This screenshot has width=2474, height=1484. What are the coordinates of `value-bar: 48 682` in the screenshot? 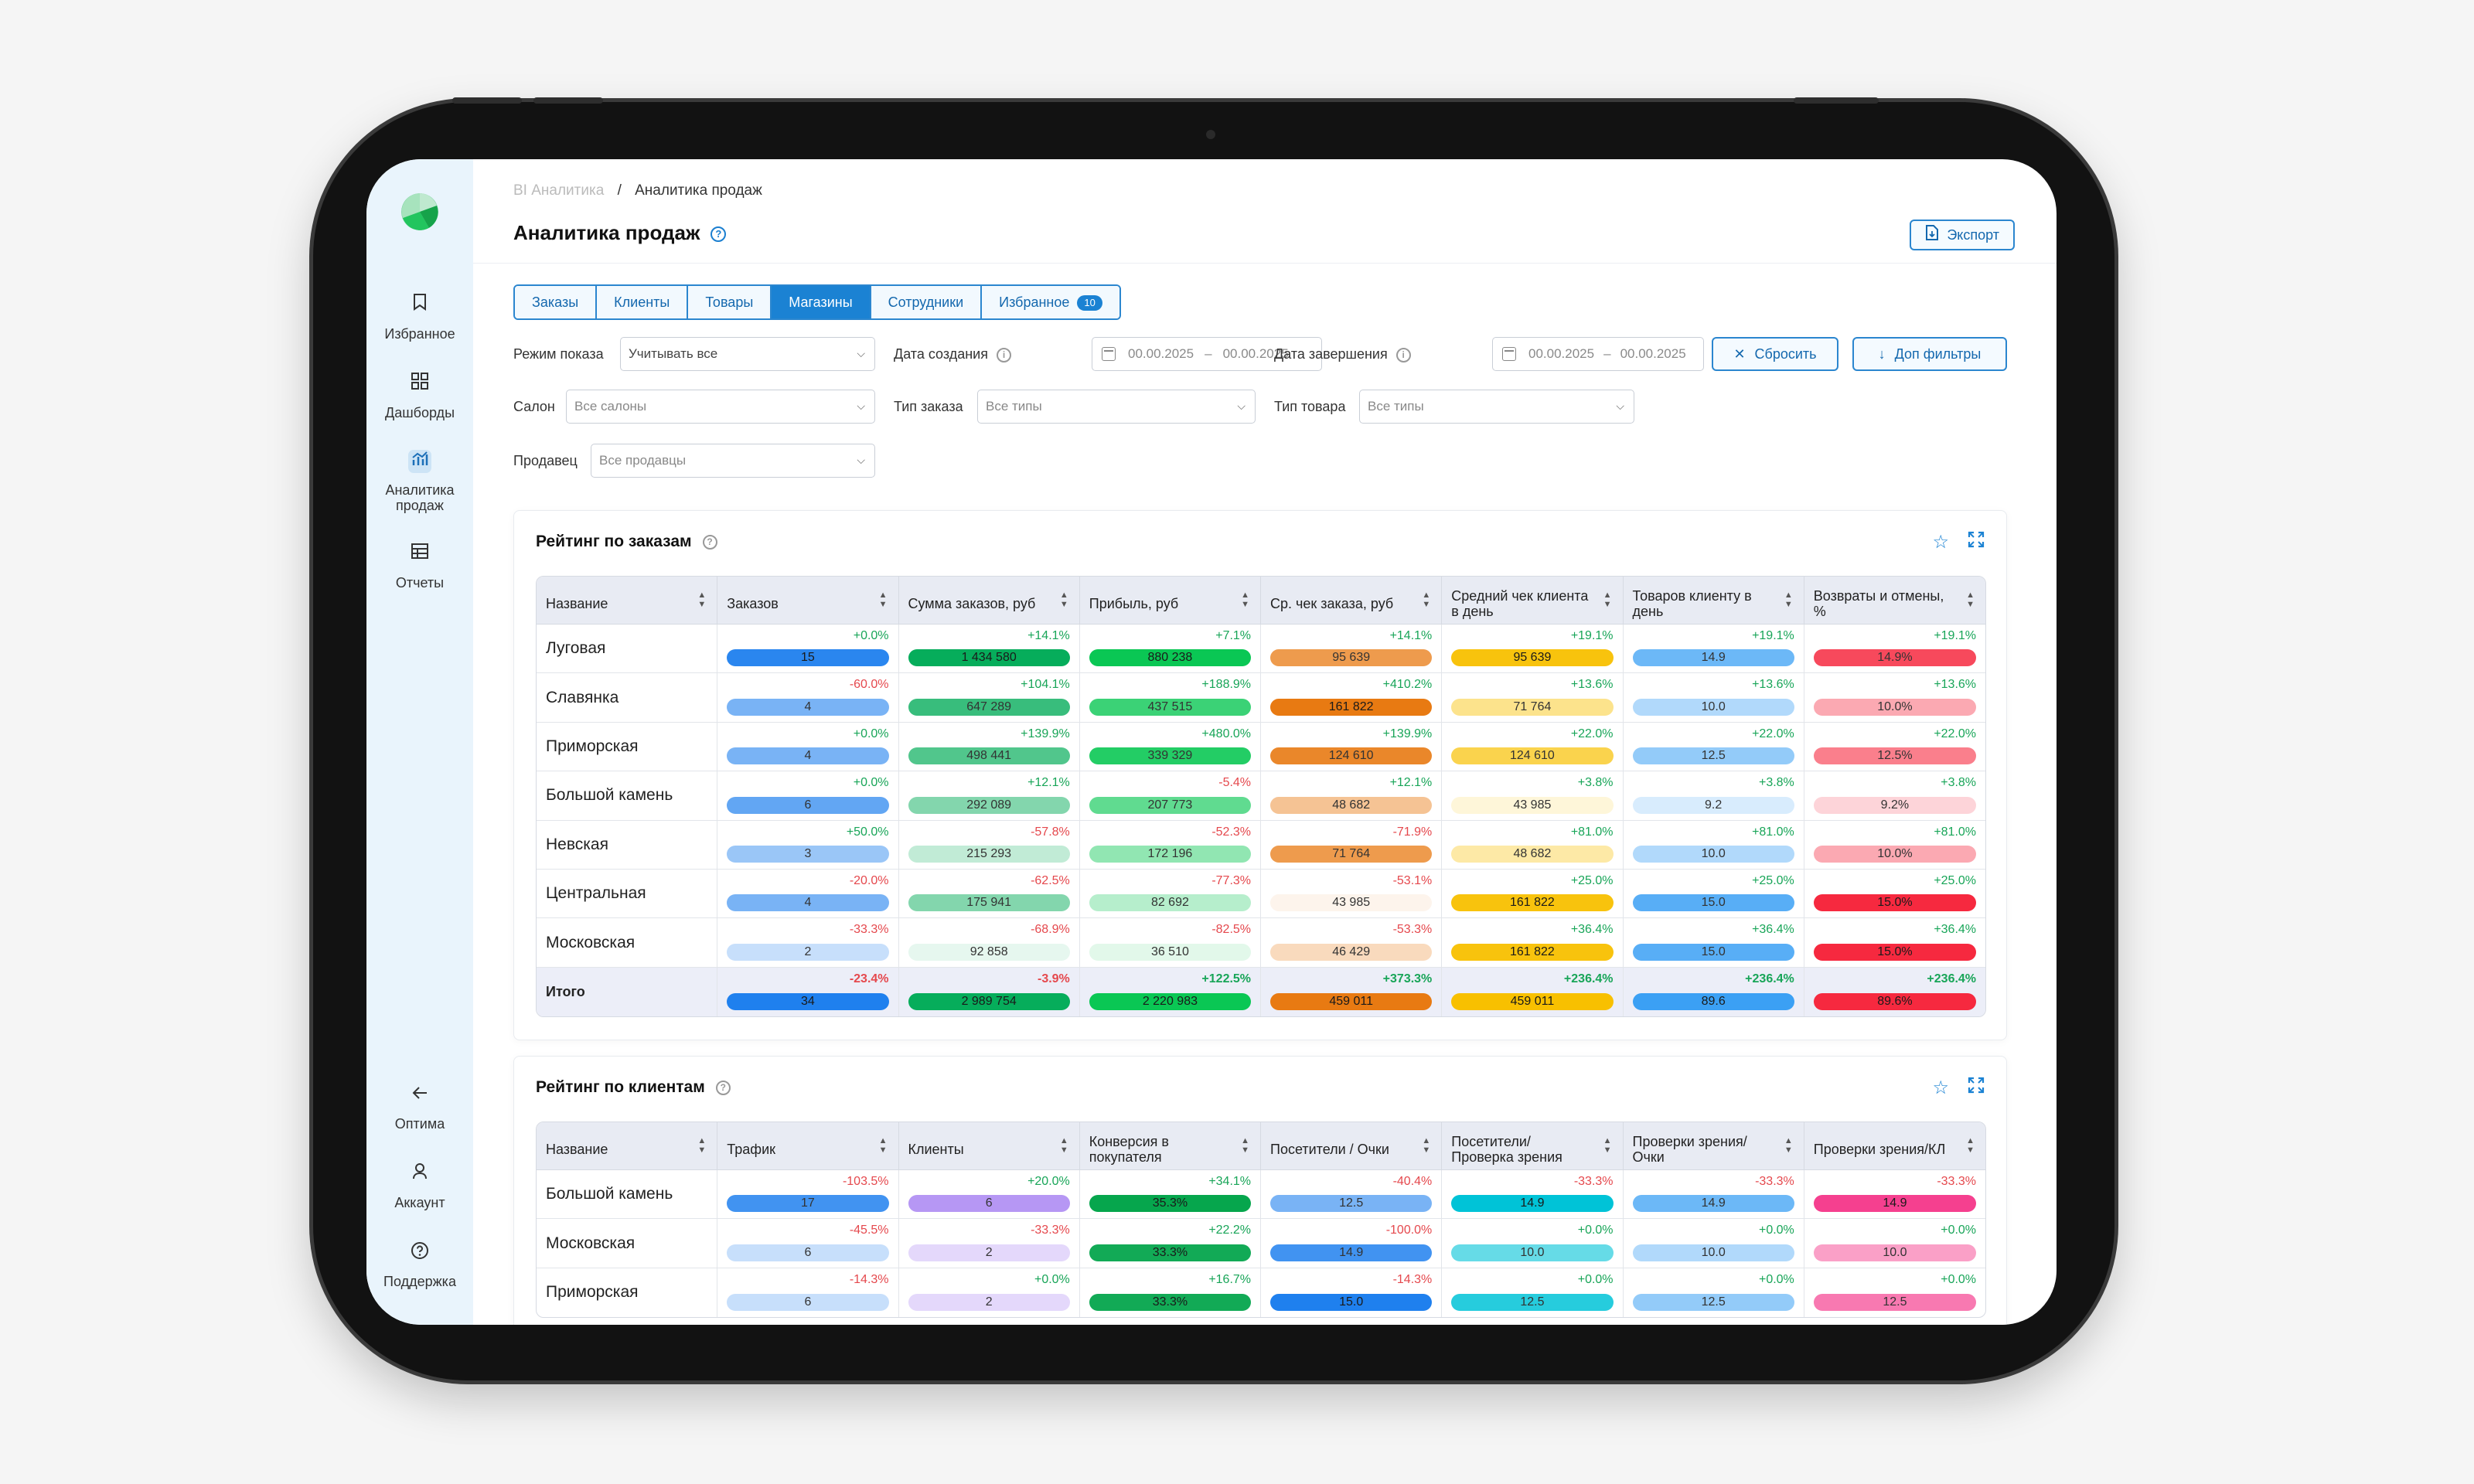 It's located at (1351, 805).